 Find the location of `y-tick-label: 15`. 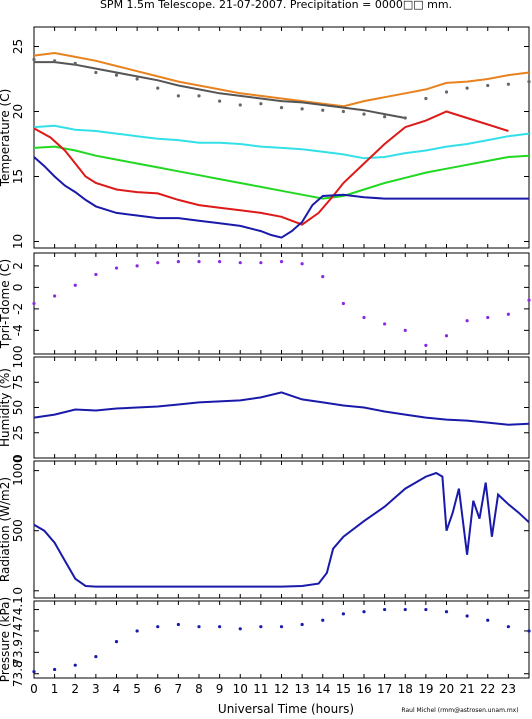

y-tick-label: 15 is located at coordinates (18, 176).